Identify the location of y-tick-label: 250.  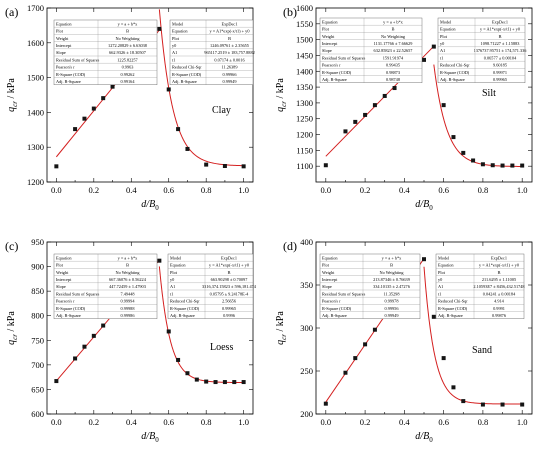
(306, 371).